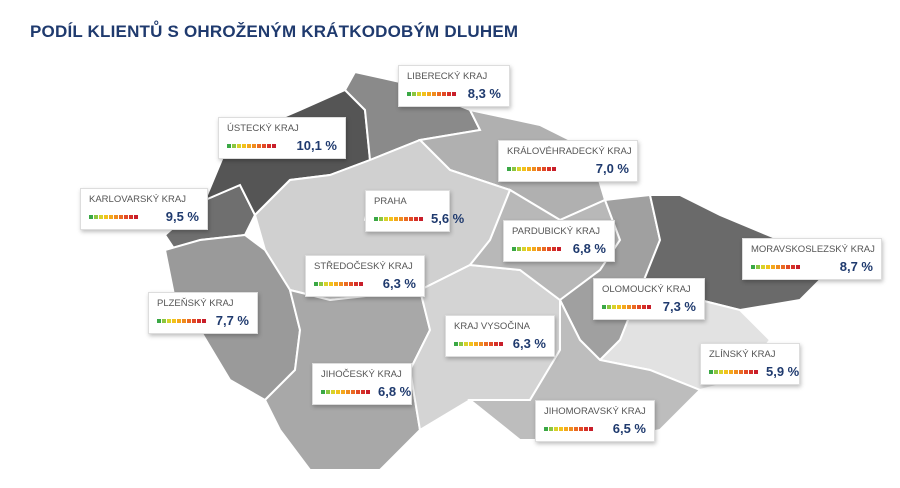  Describe the element at coordinates (649, 299) in the screenshot. I see `region-label: OLOMOUCKÝ KRAJ 7,3 %` at that location.